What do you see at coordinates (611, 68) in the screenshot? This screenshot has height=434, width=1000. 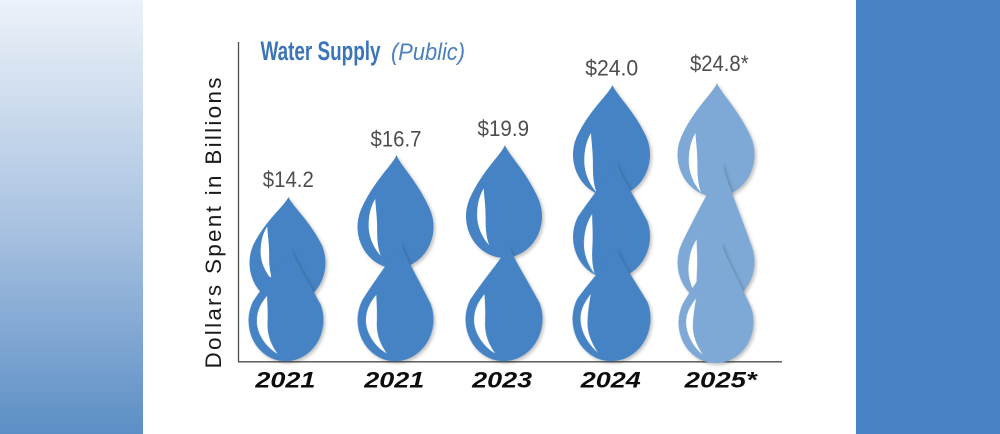 I see `svg-text: $24.0` at bounding box center [611, 68].